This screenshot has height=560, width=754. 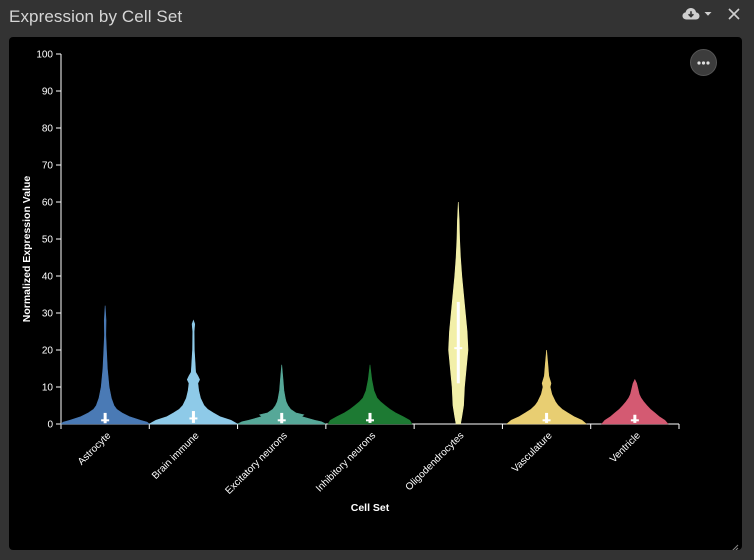 I want to click on x-tick-label: Astrocyte, so click(x=95, y=449).